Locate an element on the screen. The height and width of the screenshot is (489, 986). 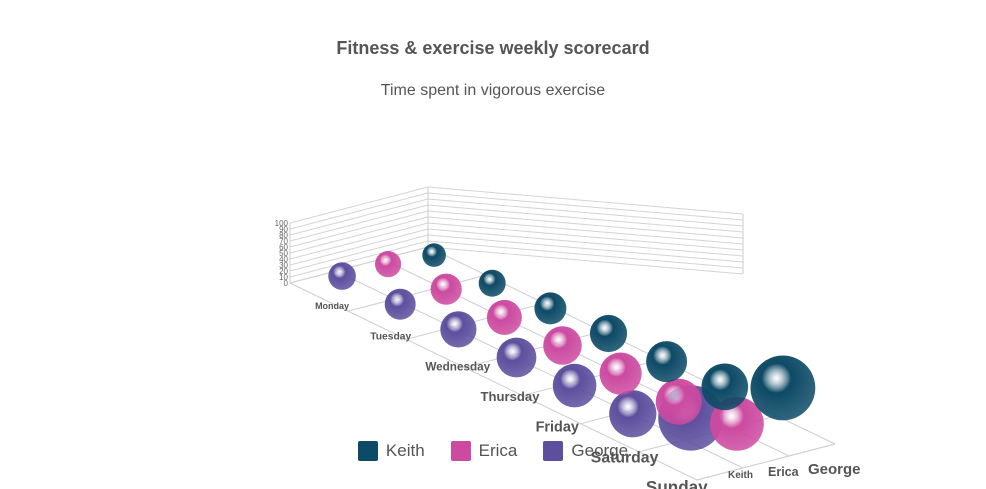
bubble-erica-saturday is located at coordinates (678, 401).